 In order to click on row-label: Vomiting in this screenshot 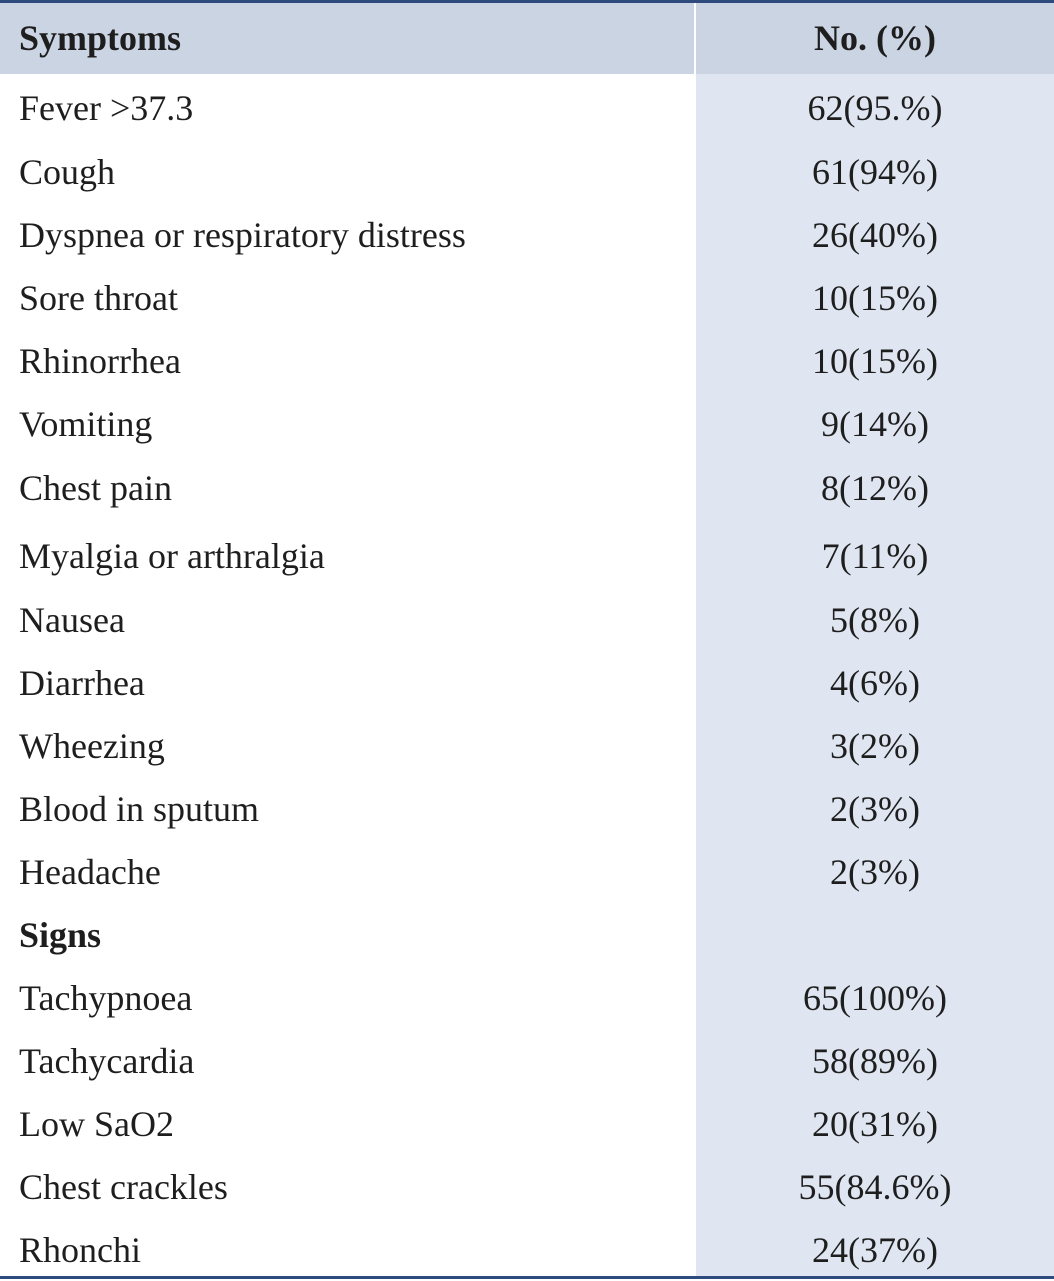, I will do `click(86, 424)`.